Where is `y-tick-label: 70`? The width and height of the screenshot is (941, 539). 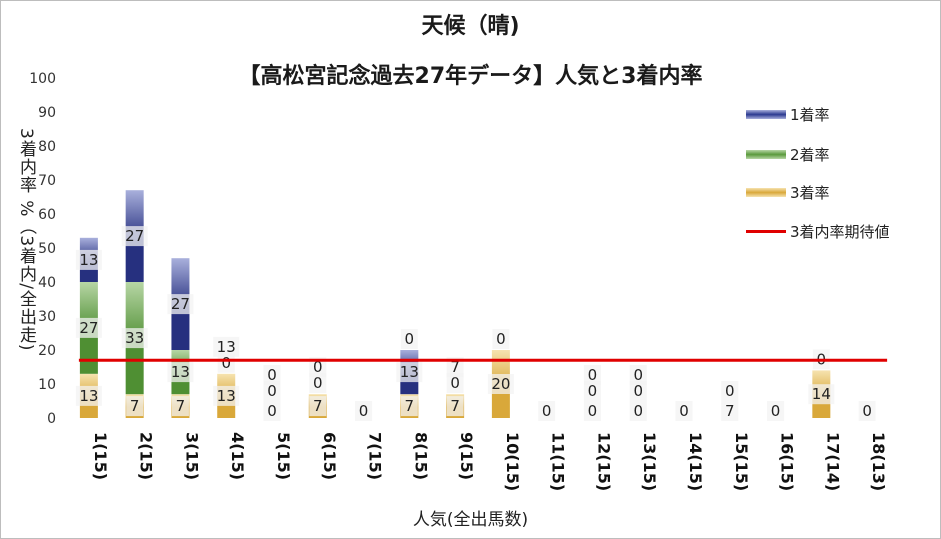 y-tick-label: 70 is located at coordinates (47, 181).